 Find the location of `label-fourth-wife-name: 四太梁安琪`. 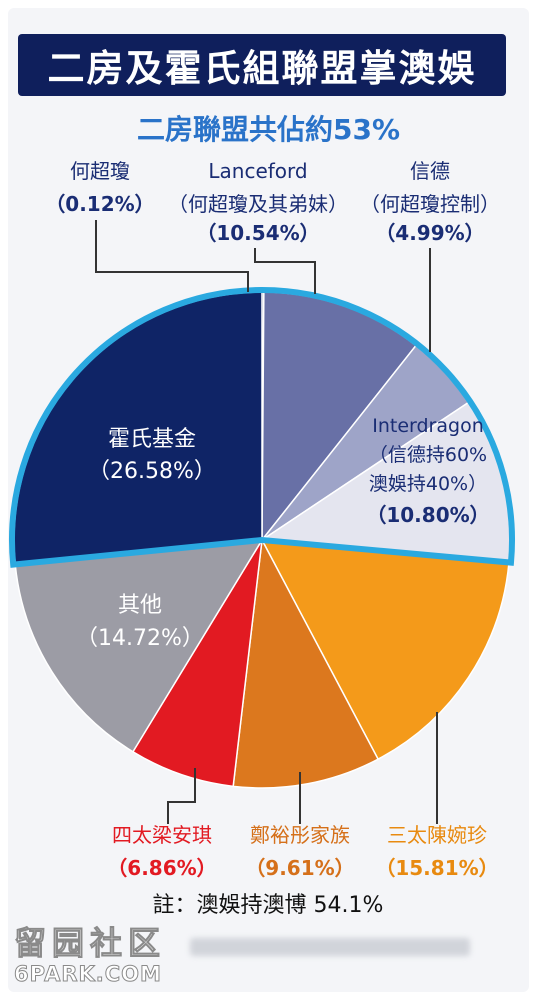

label-fourth-wife-name: 四太梁安琪 is located at coordinates (162, 835).